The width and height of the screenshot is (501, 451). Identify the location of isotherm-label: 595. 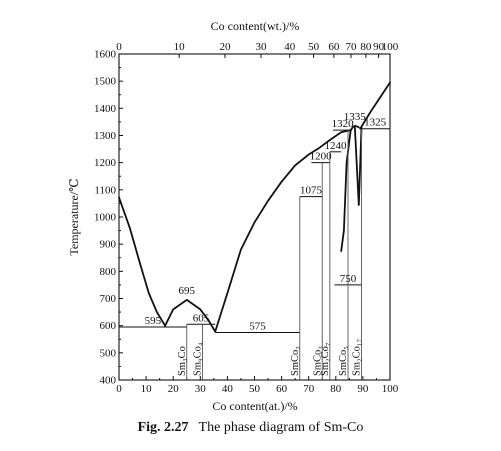
(153, 321).